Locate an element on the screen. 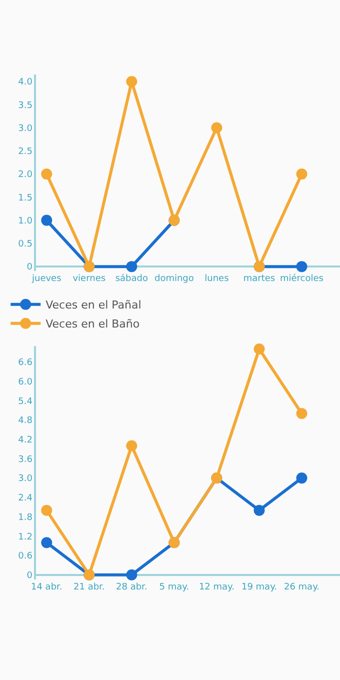 The width and height of the screenshot is (340, 680). y-tick-label: 1.5 is located at coordinates (25, 198).